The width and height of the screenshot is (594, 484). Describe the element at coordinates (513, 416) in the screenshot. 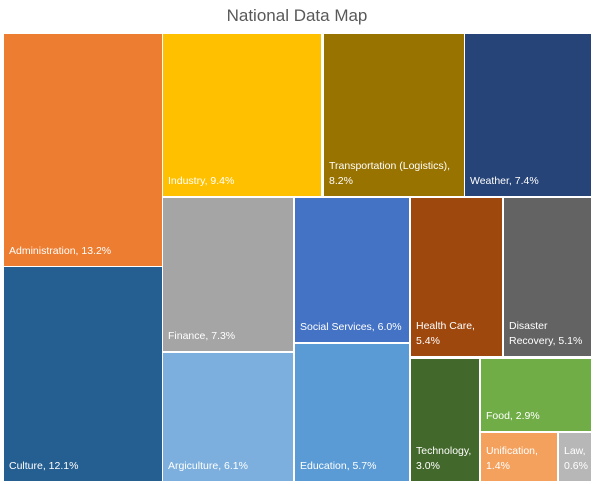

I see `tile-label-food: Food, 2.9%` at that location.